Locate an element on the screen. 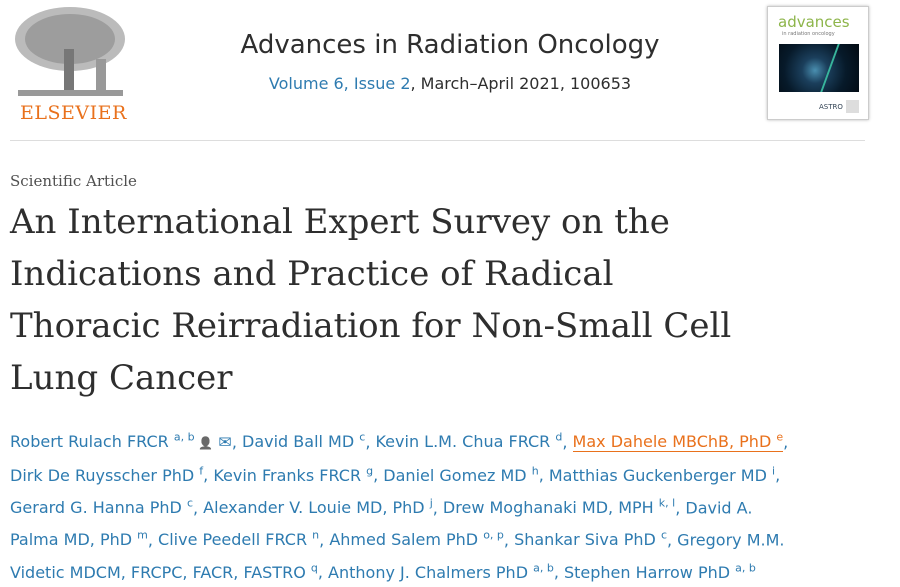 The height and width of the screenshot is (587, 900). author-link: Gregory M.M. is located at coordinates (730, 539).